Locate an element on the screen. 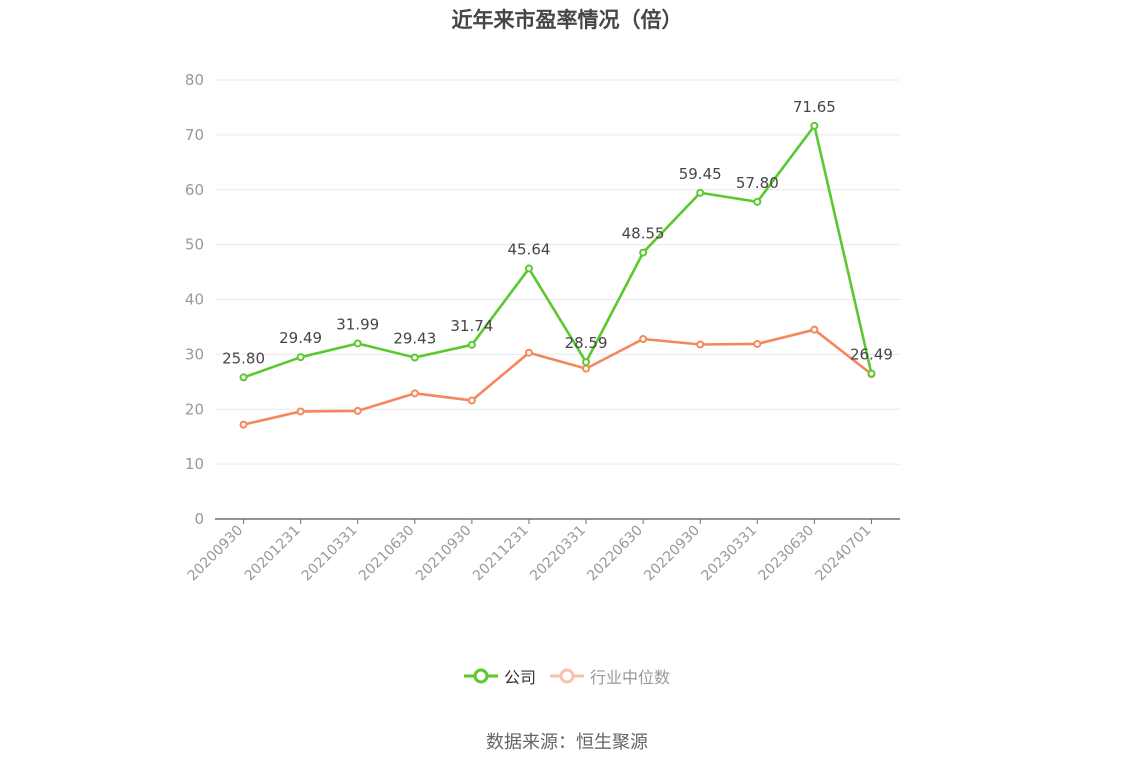 Image resolution: width=1134 pixels, height=766 pixels. x-tick-label: 20230331 is located at coordinates (729, 554).